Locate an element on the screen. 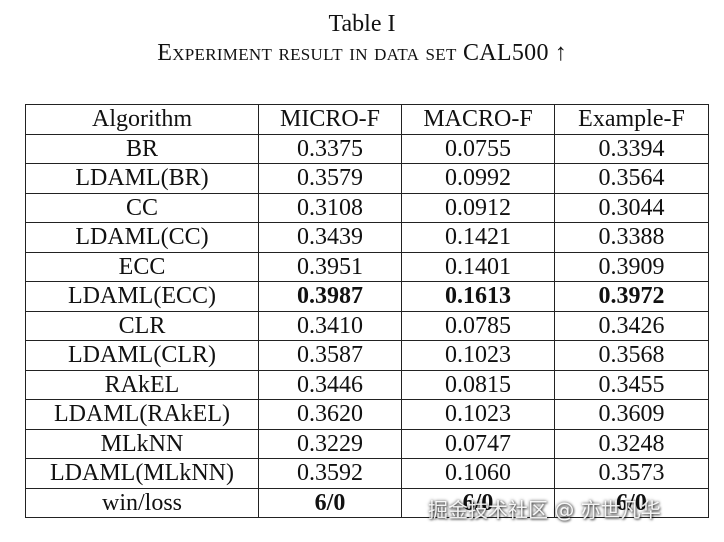 The height and width of the screenshot is (542, 724). micro-f-cell: 0.3987 is located at coordinates (330, 296).